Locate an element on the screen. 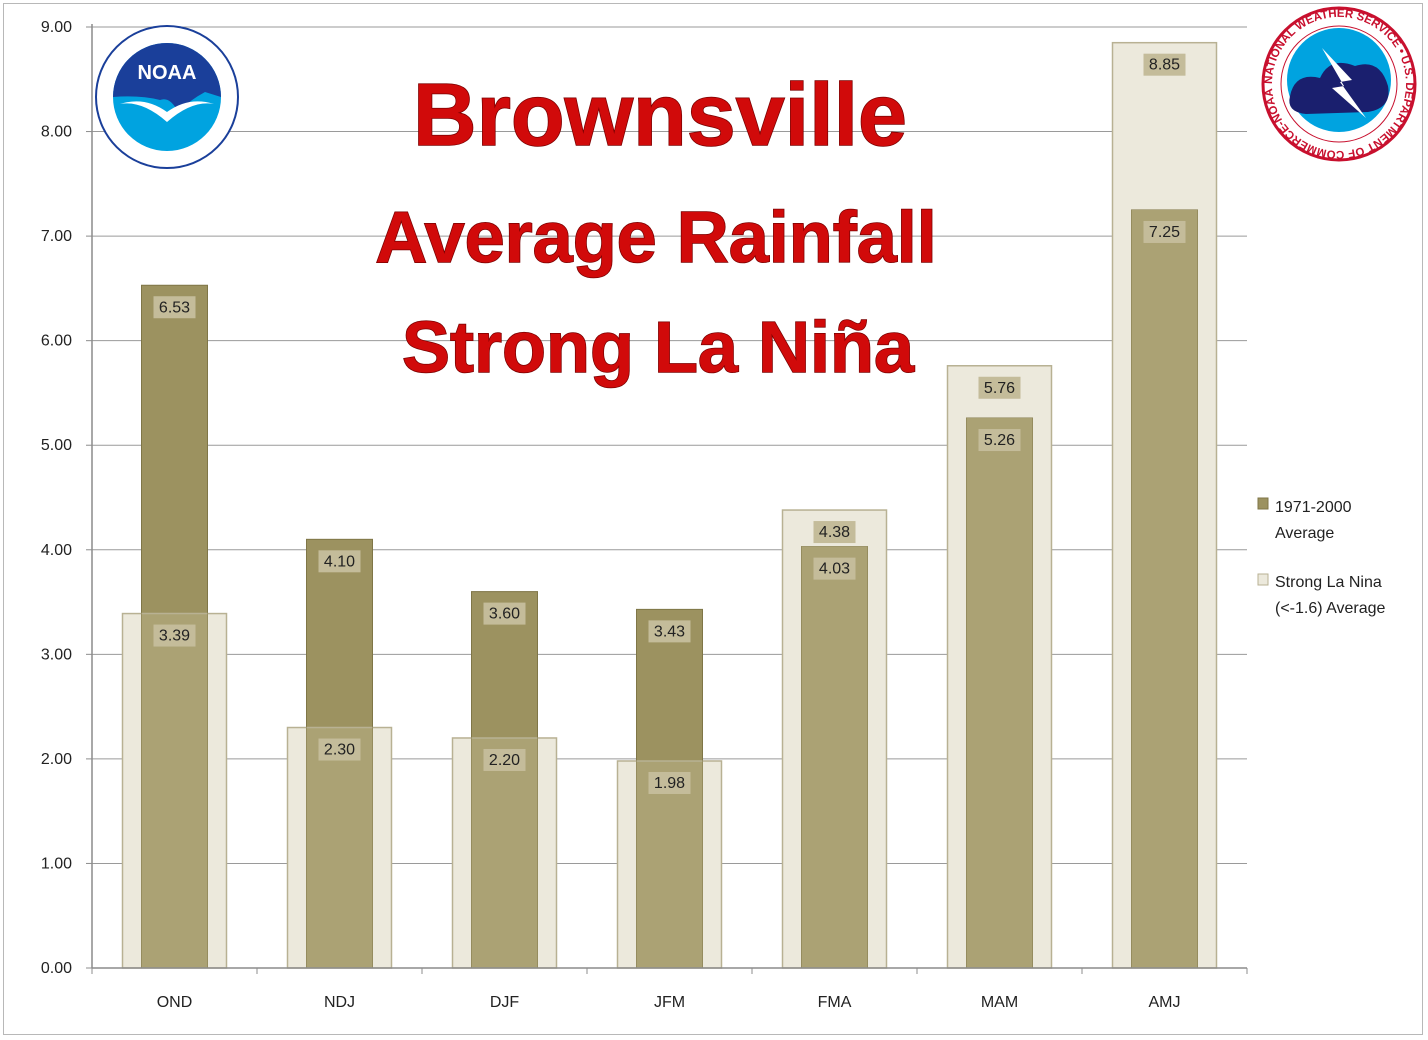 The width and height of the screenshot is (1428, 1040). data-label-average-fma: 4.03 is located at coordinates (834, 568).